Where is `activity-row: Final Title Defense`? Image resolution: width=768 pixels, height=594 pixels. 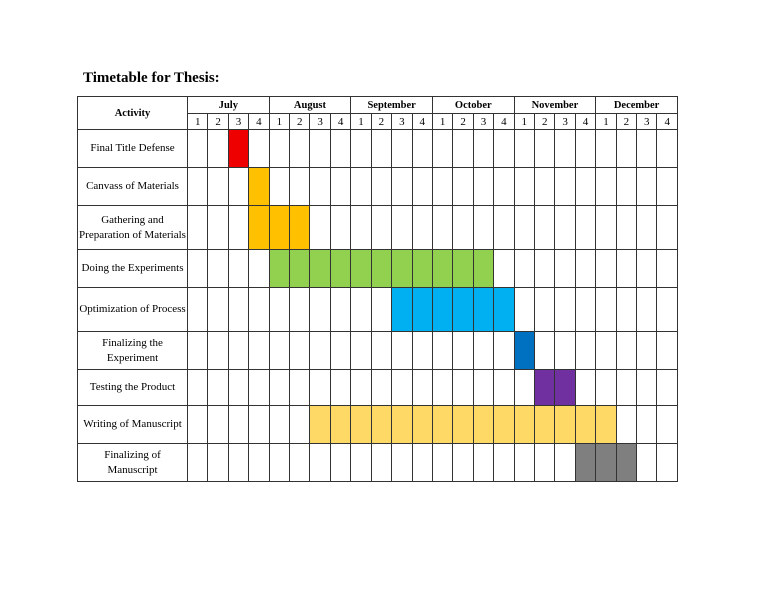
activity-row: Final Title Defense is located at coordinates (377, 148).